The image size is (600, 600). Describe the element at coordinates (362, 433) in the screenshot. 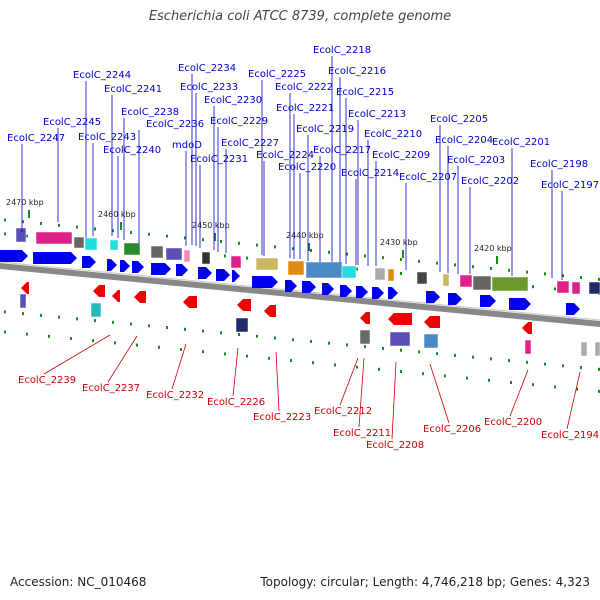

I see `bottom-gene-label: EcolC_2211` at that location.